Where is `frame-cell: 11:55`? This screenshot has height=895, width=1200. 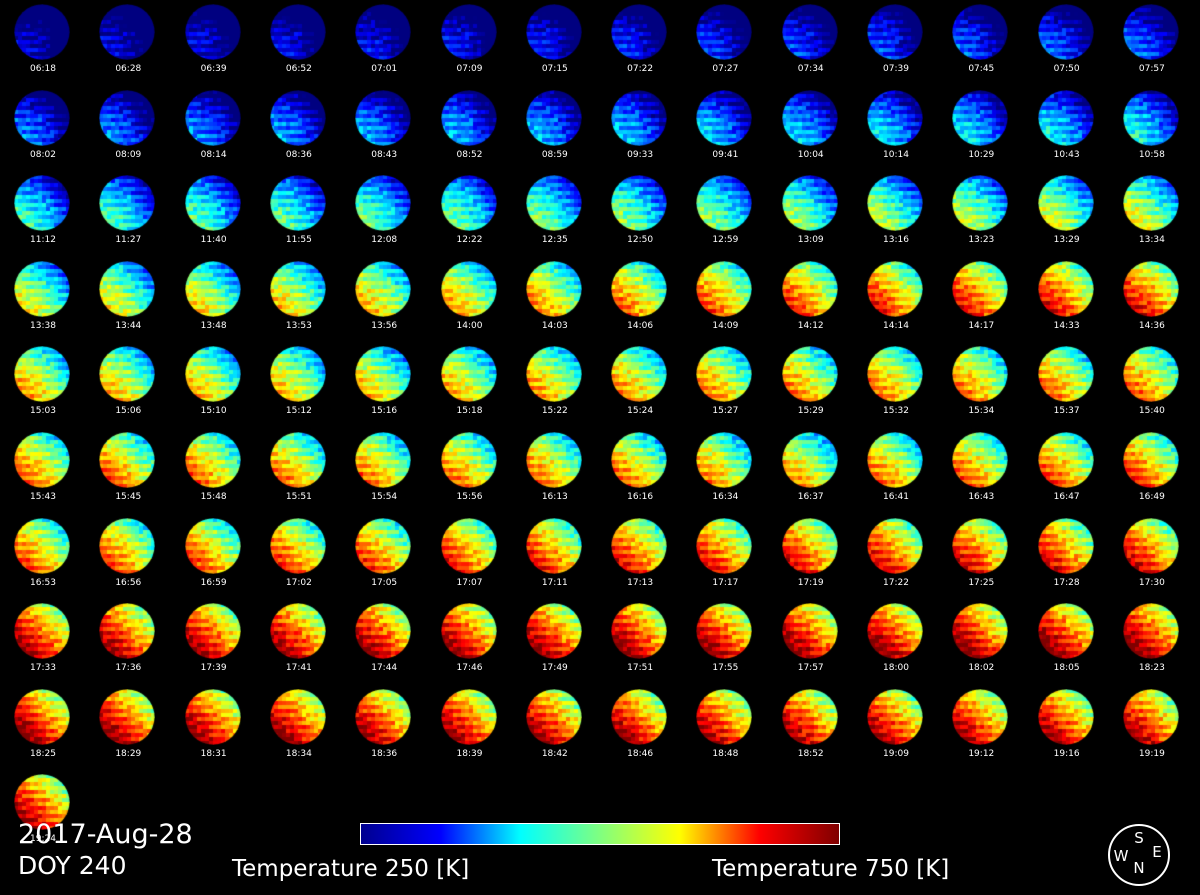 frame-cell: 11:55 is located at coordinates (299, 214).